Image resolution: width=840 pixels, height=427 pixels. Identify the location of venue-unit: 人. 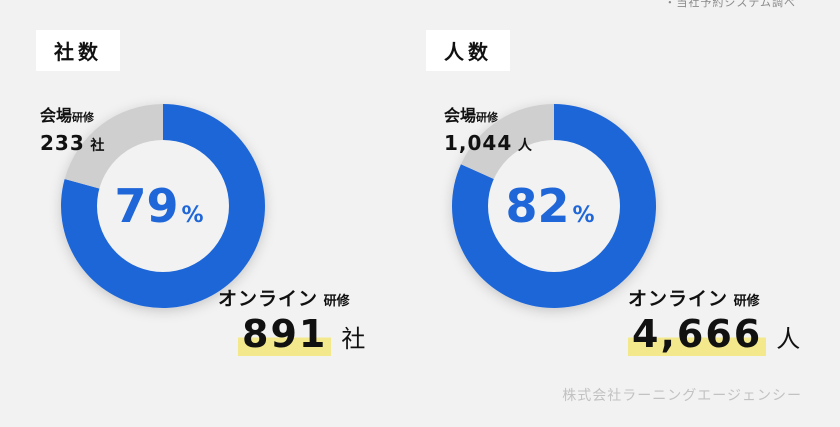
(524, 146).